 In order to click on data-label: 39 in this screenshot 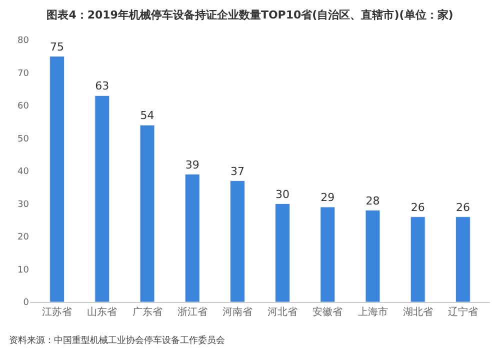, I will do `click(192, 165)`.